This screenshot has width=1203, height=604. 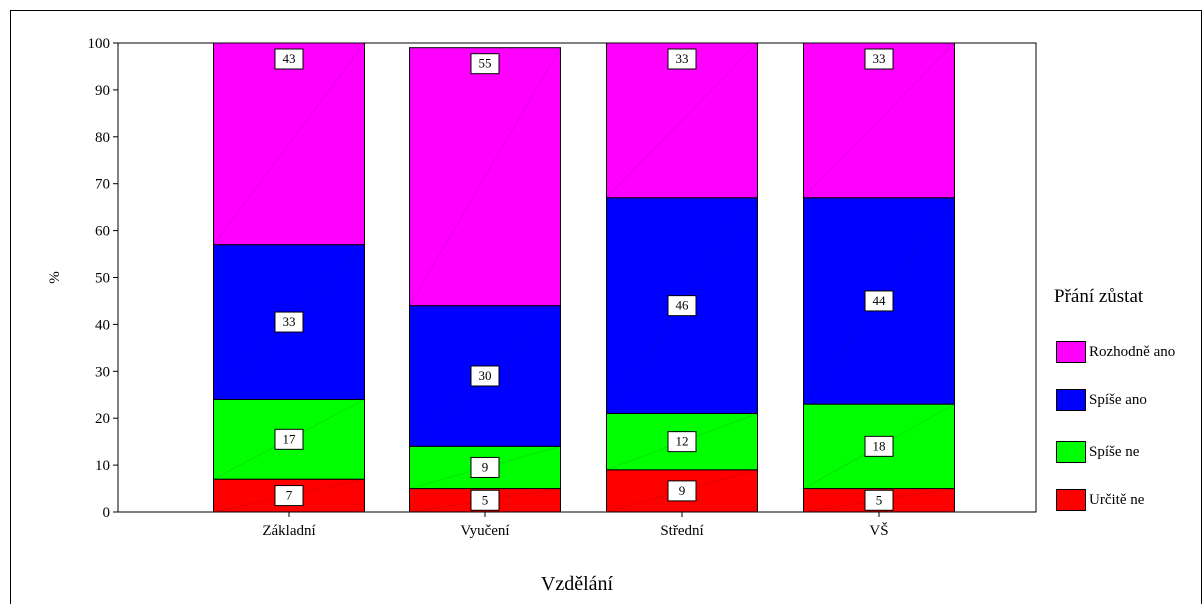 I want to click on legend-label: Určitě ne, so click(x=1117, y=499).